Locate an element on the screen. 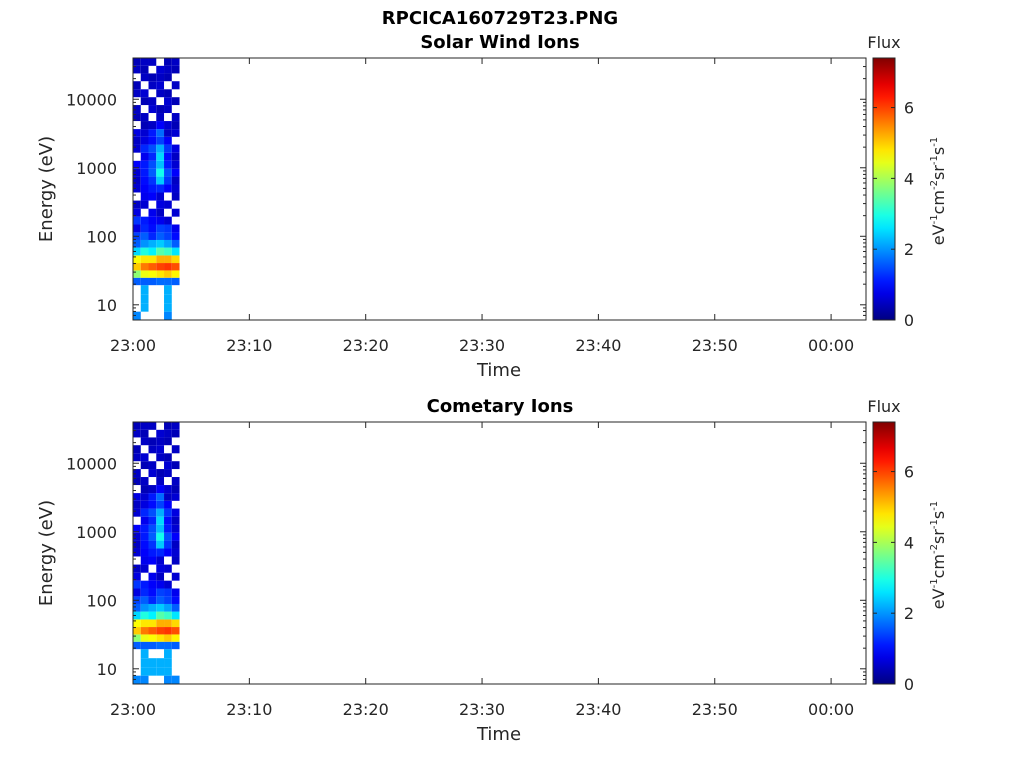 Image resolution: width=1024 pixels, height=768 pixels. colorbar-tick-label: 0 is located at coordinates (909, 684).